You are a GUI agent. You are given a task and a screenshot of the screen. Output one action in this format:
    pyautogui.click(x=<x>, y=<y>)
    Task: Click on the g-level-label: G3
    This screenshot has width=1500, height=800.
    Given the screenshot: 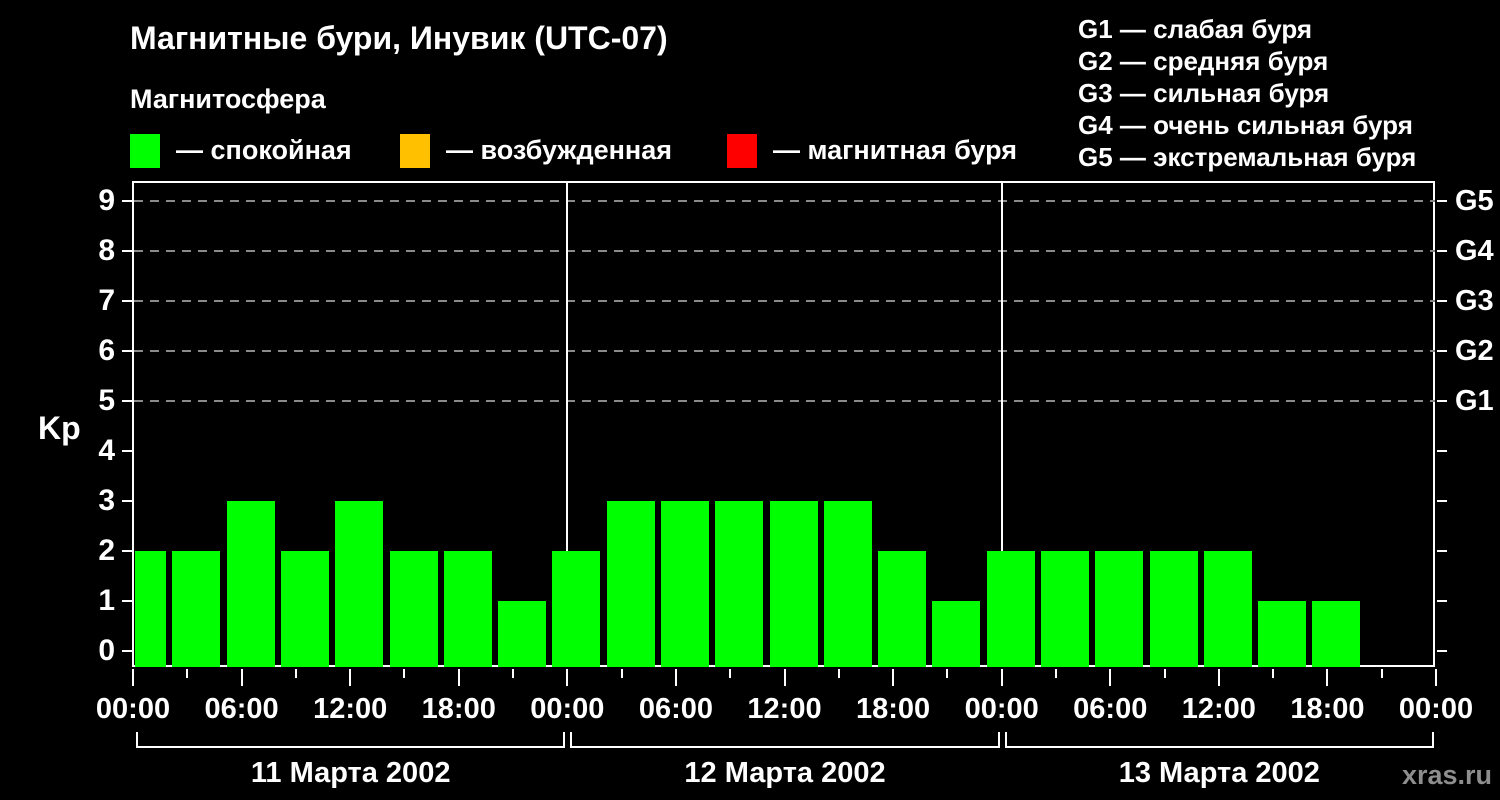 What is the action you would take?
    pyautogui.click(x=1474, y=301)
    